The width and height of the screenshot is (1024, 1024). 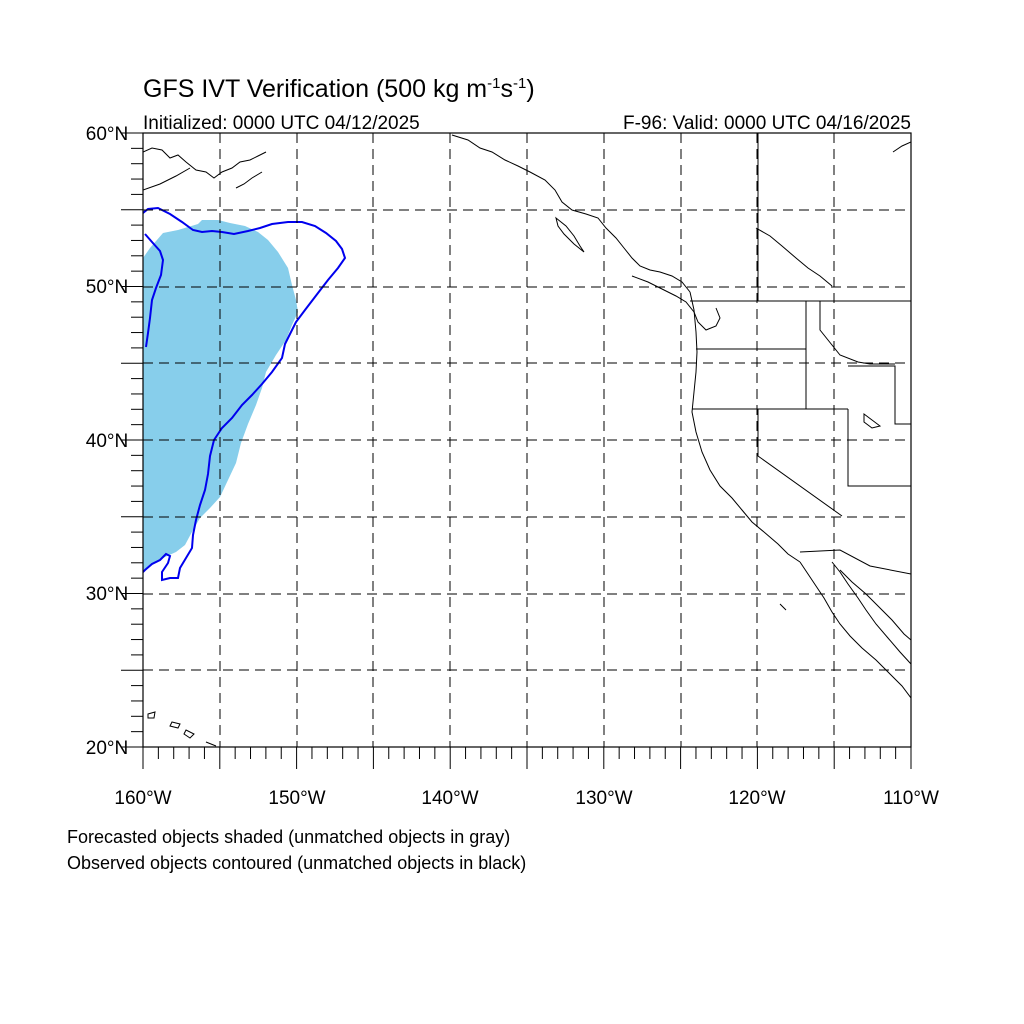 I want to click on chart-title: GFS IVT Verification (500 kg m-1s-1), so click(x=339, y=89).